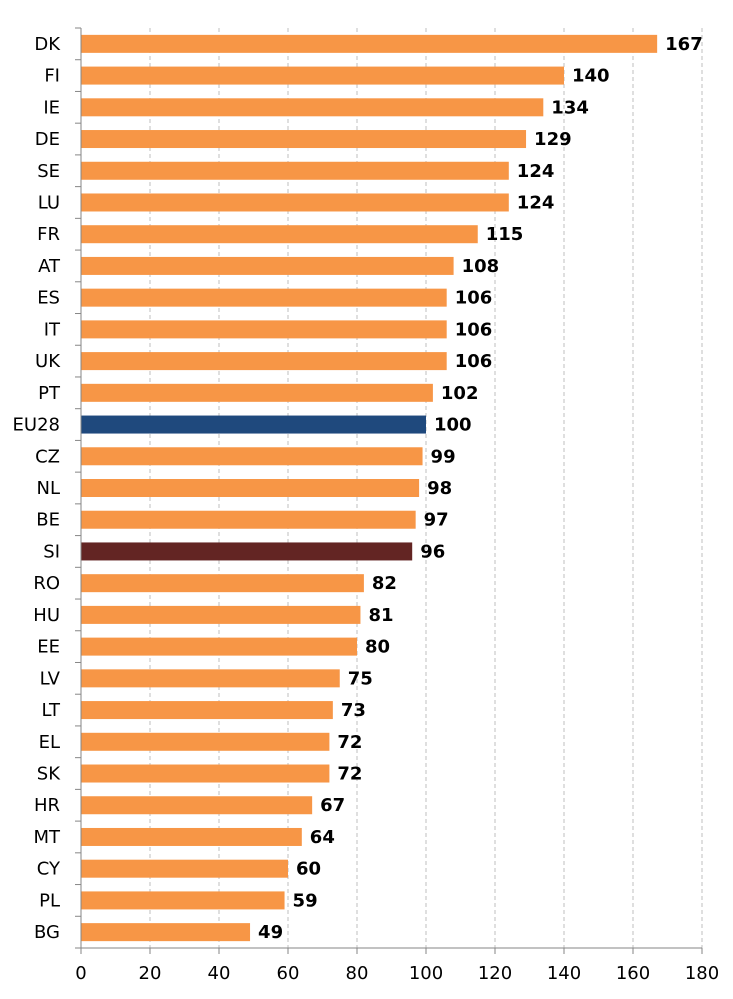 The image size is (733, 999). What do you see at coordinates (36, 425) in the screenshot?
I see `category-label-eu28: EU28` at bounding box center [36, 425].